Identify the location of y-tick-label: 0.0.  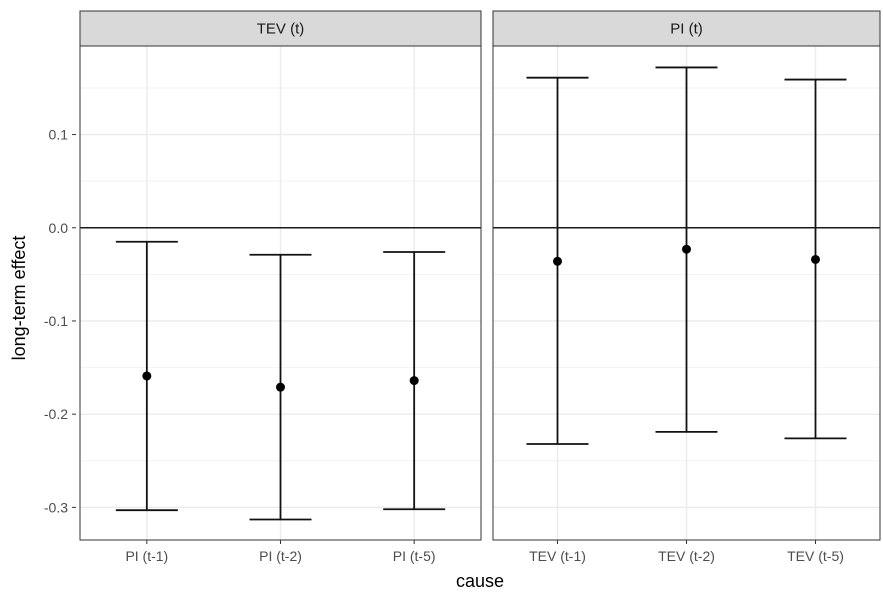
(59, 228).